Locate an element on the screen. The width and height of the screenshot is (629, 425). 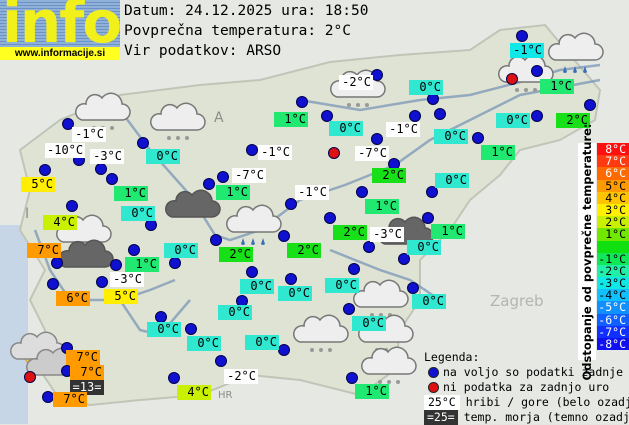
scale-step: 6°C is located at coordinates (613, 173).